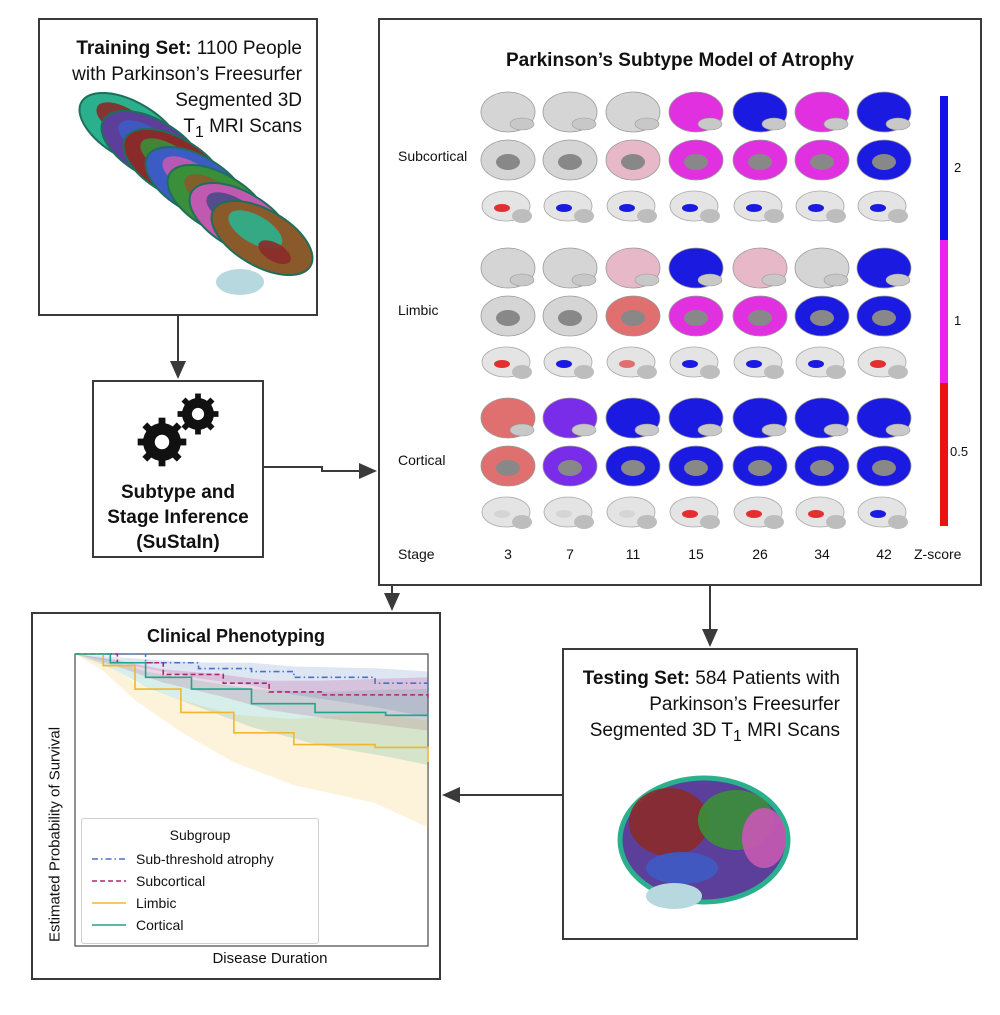 The width and height of the screenshot is (1000, 1015). Describe the element at coordinates (270, 958) in the screenshot. I see `survival-x-axis-label: Disease Duration` at that location.